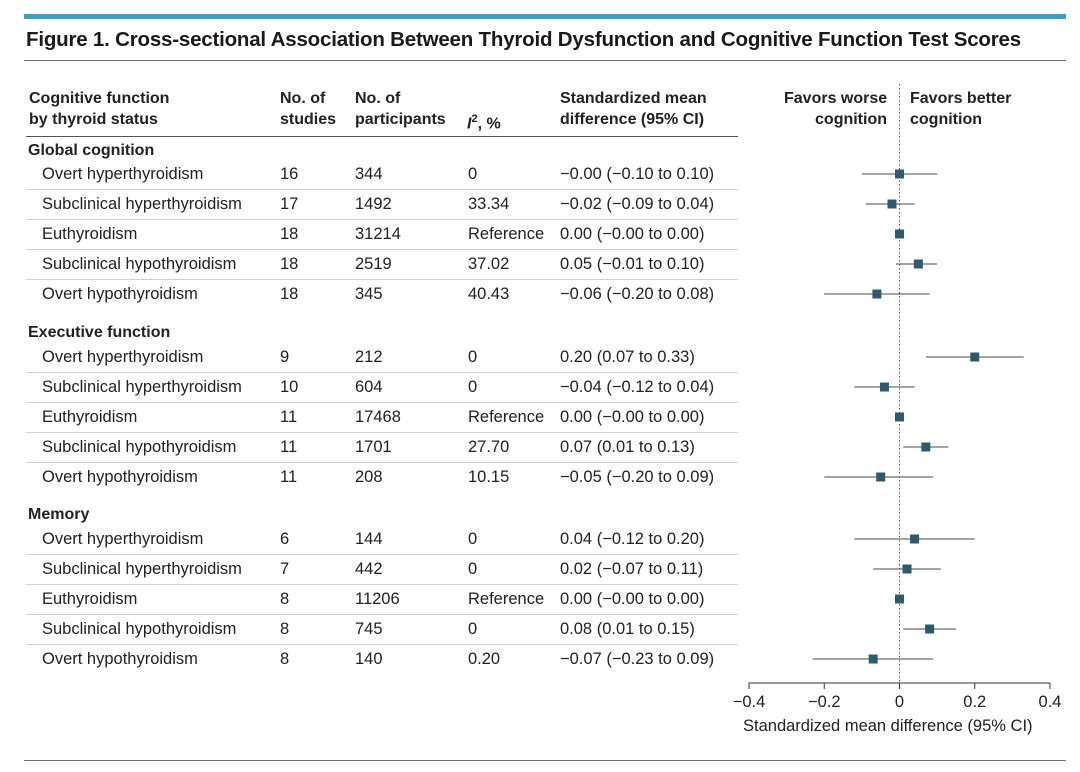 The image size is (1080, 772). I want to click on row-i2: 0.20, so click(484, 659).